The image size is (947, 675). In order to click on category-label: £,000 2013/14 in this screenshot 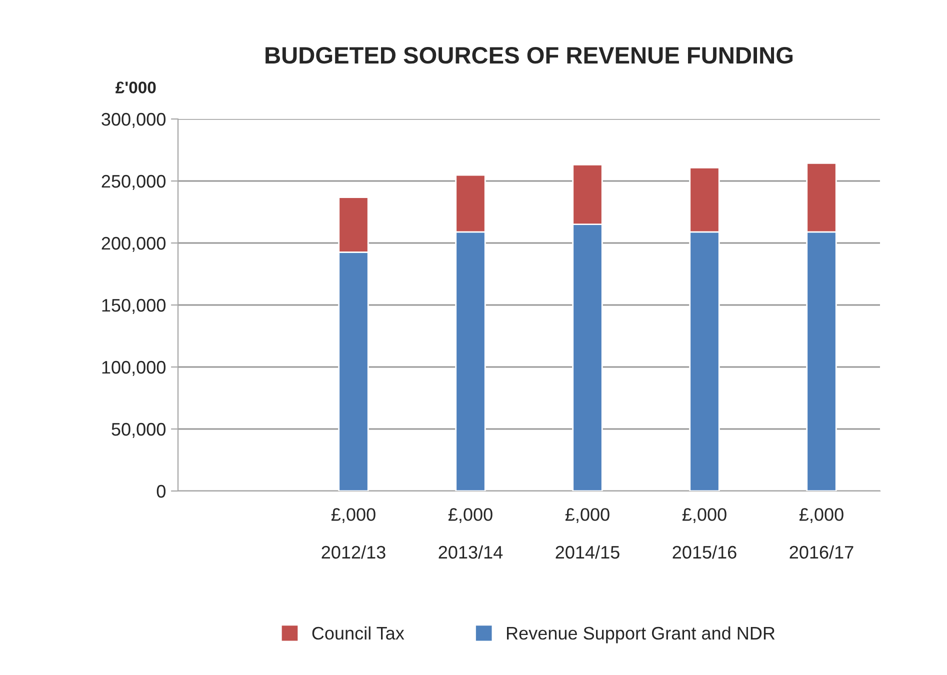, I will do `click(470, 533)`.